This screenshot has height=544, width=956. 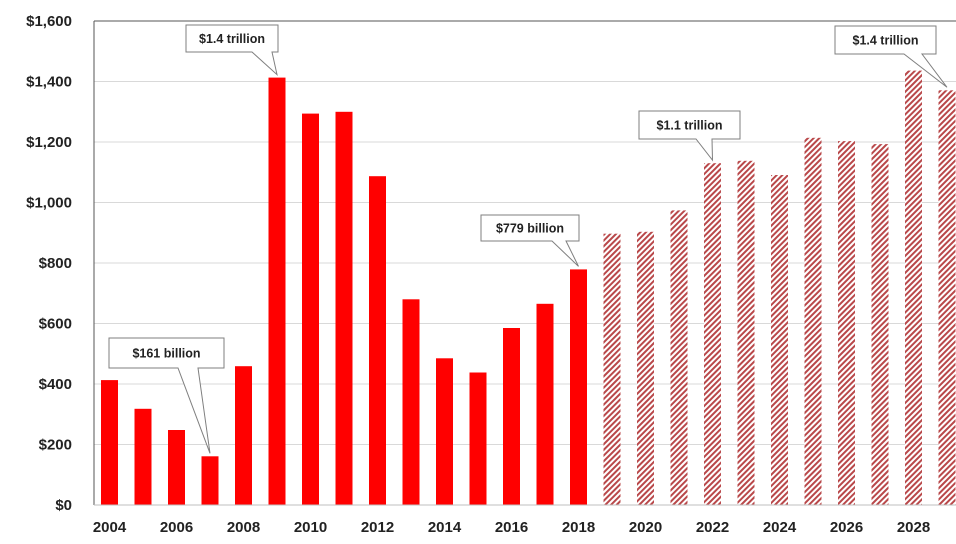 I want to click on x-tick-label: 2008, so click(x=243, y=527).